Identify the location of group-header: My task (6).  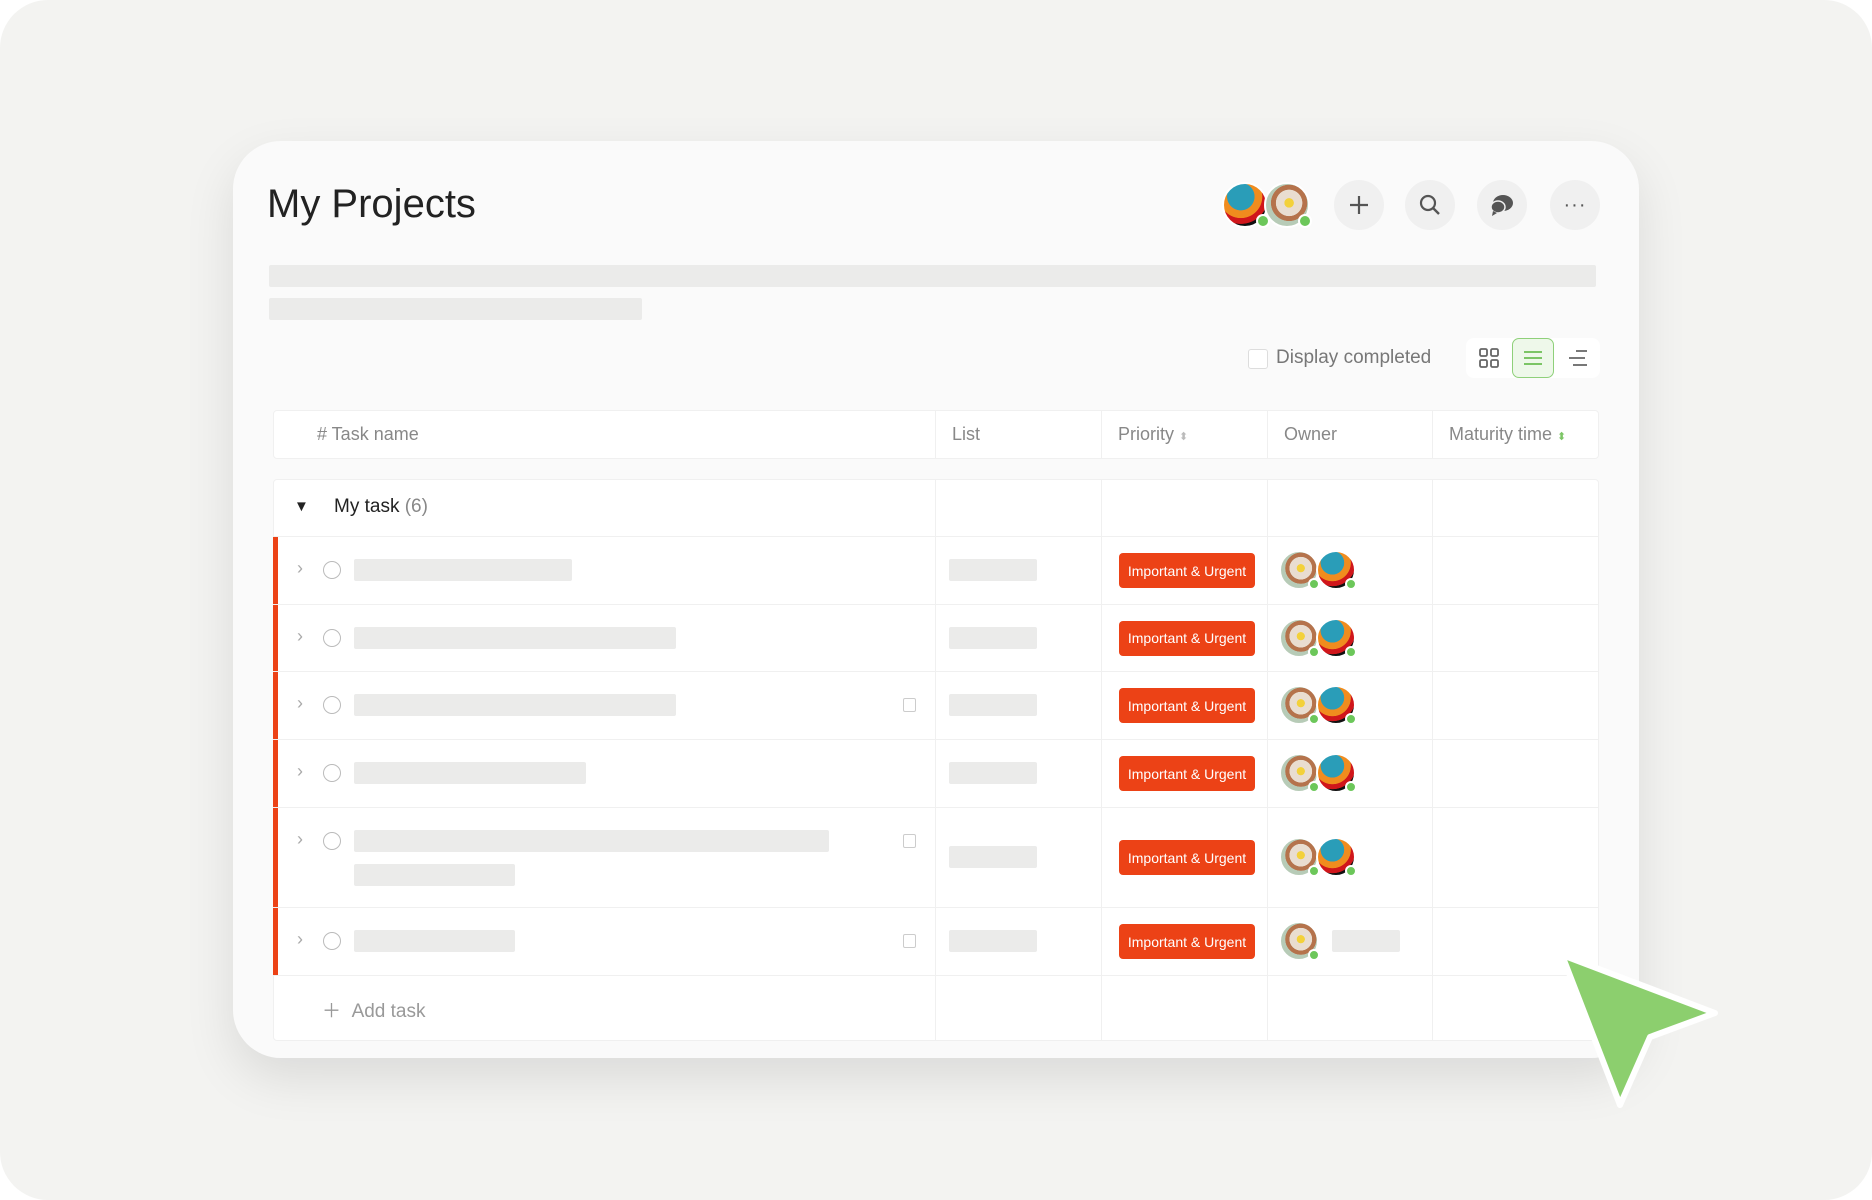
(381, 507).